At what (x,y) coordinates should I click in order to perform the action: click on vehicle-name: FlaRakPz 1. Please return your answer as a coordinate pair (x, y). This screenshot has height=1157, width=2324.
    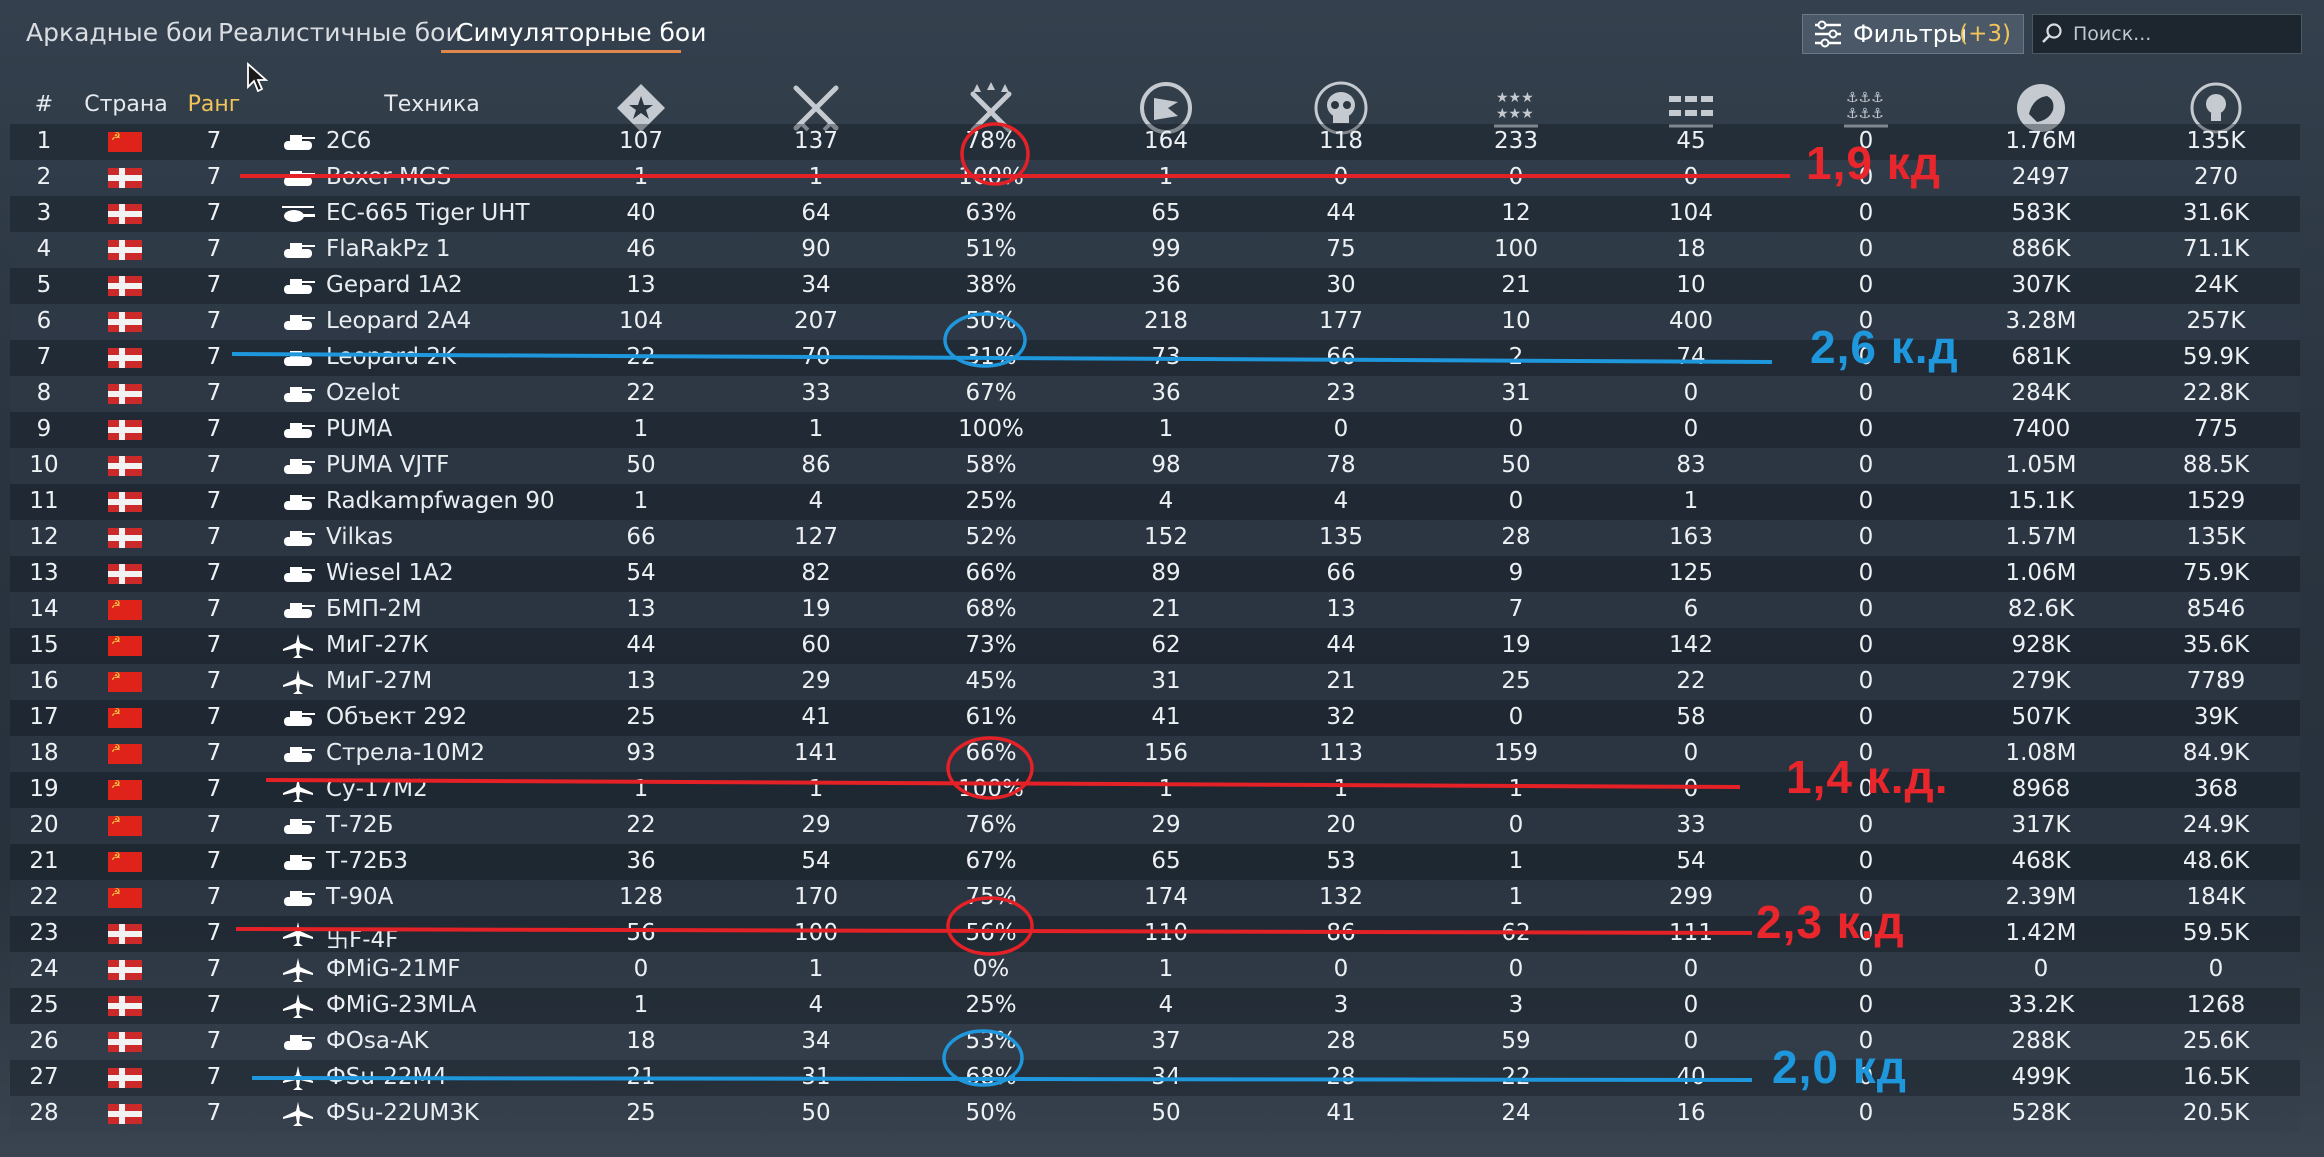
    Looking at the image, I should click on (388, 249).